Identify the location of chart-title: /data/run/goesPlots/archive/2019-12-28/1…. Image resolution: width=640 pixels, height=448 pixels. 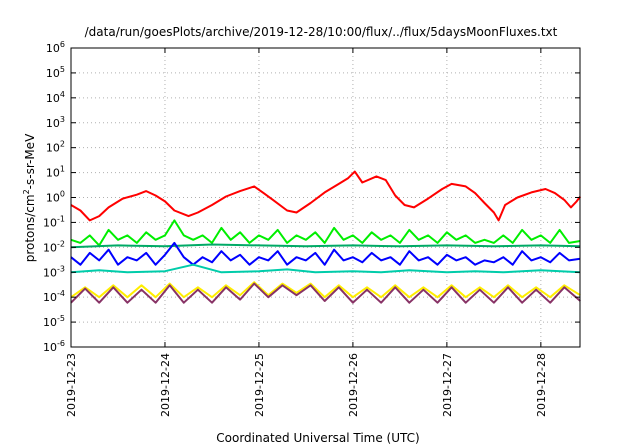
(321, 32).